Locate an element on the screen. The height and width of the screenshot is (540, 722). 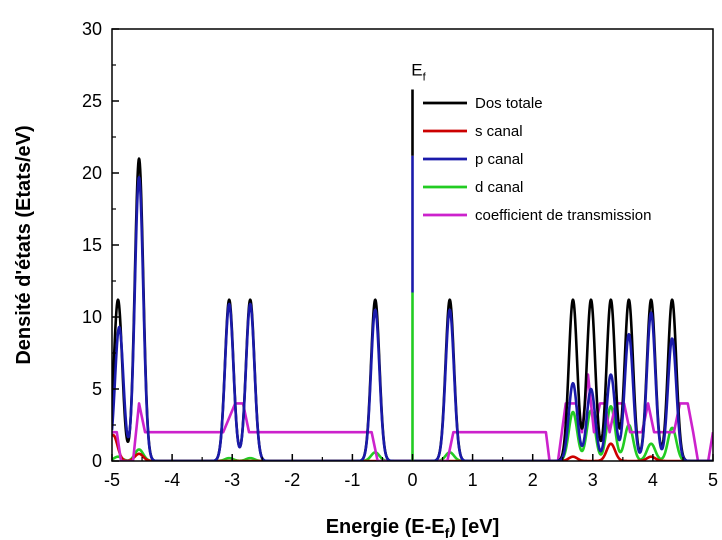
fermi-label-main: E is located at coordinates (416, 69).